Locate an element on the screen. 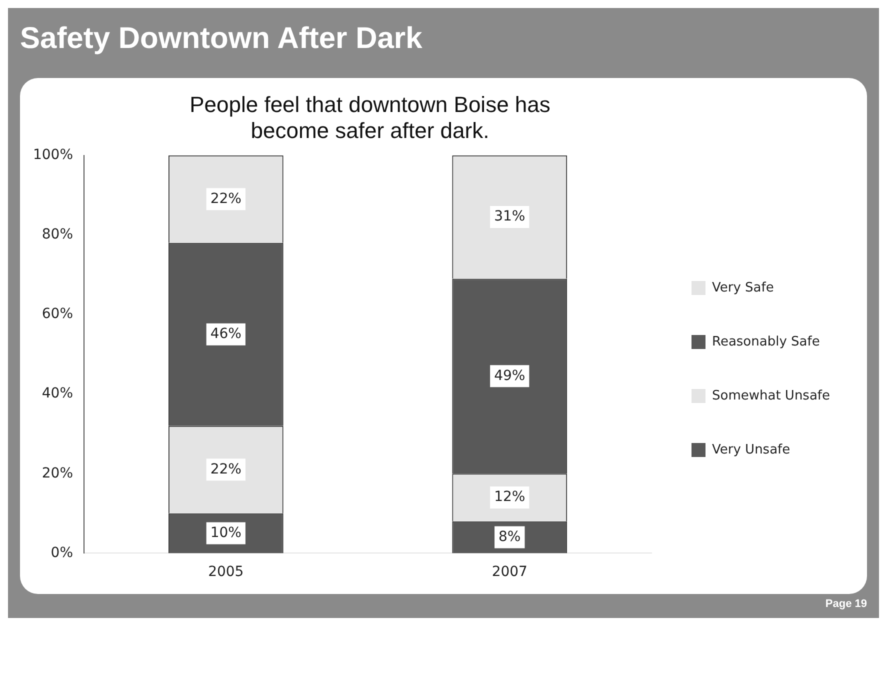 The width and height of the screenshot is (887, 681). text: 31% is located at coordinates (510, 216).